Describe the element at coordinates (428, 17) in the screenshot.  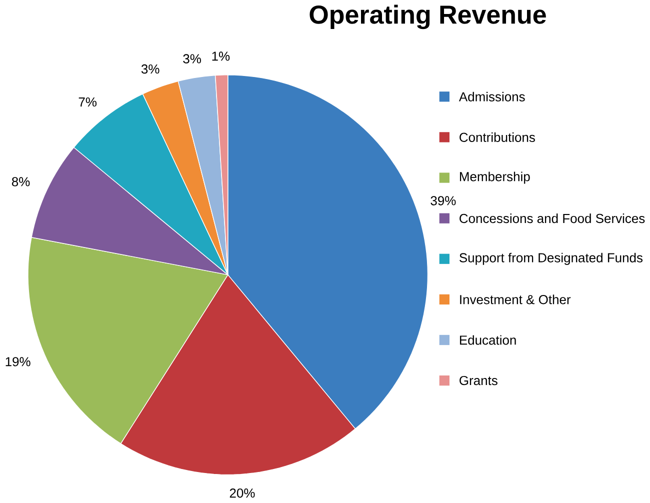
I see `chart-title: Operating Revenue` at that location.